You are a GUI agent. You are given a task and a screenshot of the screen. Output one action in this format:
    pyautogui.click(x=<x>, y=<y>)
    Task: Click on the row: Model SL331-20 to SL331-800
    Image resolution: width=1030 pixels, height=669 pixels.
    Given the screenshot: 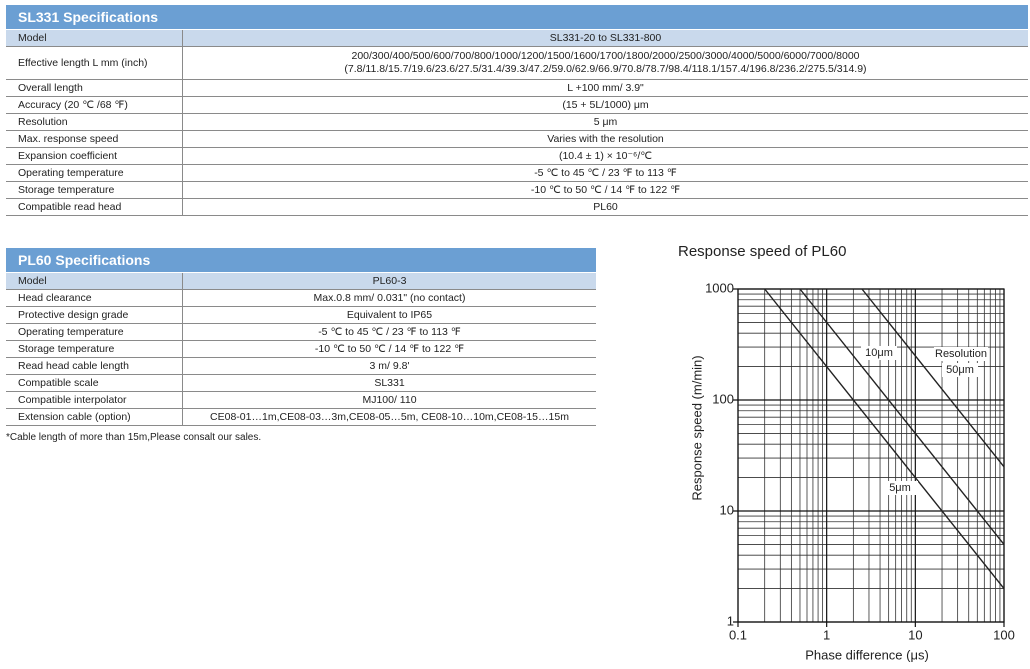 What is the action you would take?
    pyautogui.click(x=517, y=38)
    